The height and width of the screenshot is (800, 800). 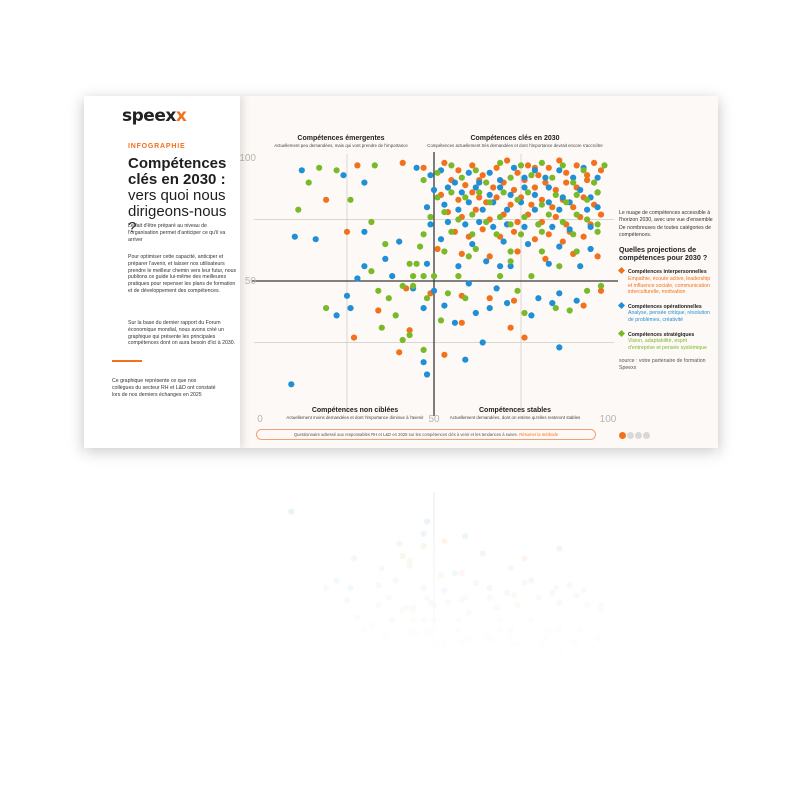 What do you see at coordinates (514, 138) in the screenshot?
I see `quadrant-key-2030-title: Compétences clés en 2030` at bounding box center [514, 138].